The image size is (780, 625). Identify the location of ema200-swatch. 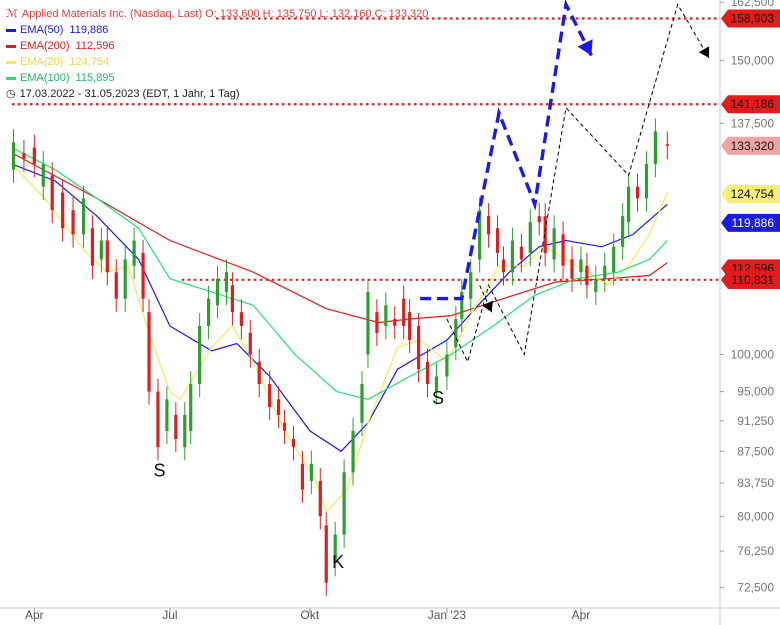
(11, 46).